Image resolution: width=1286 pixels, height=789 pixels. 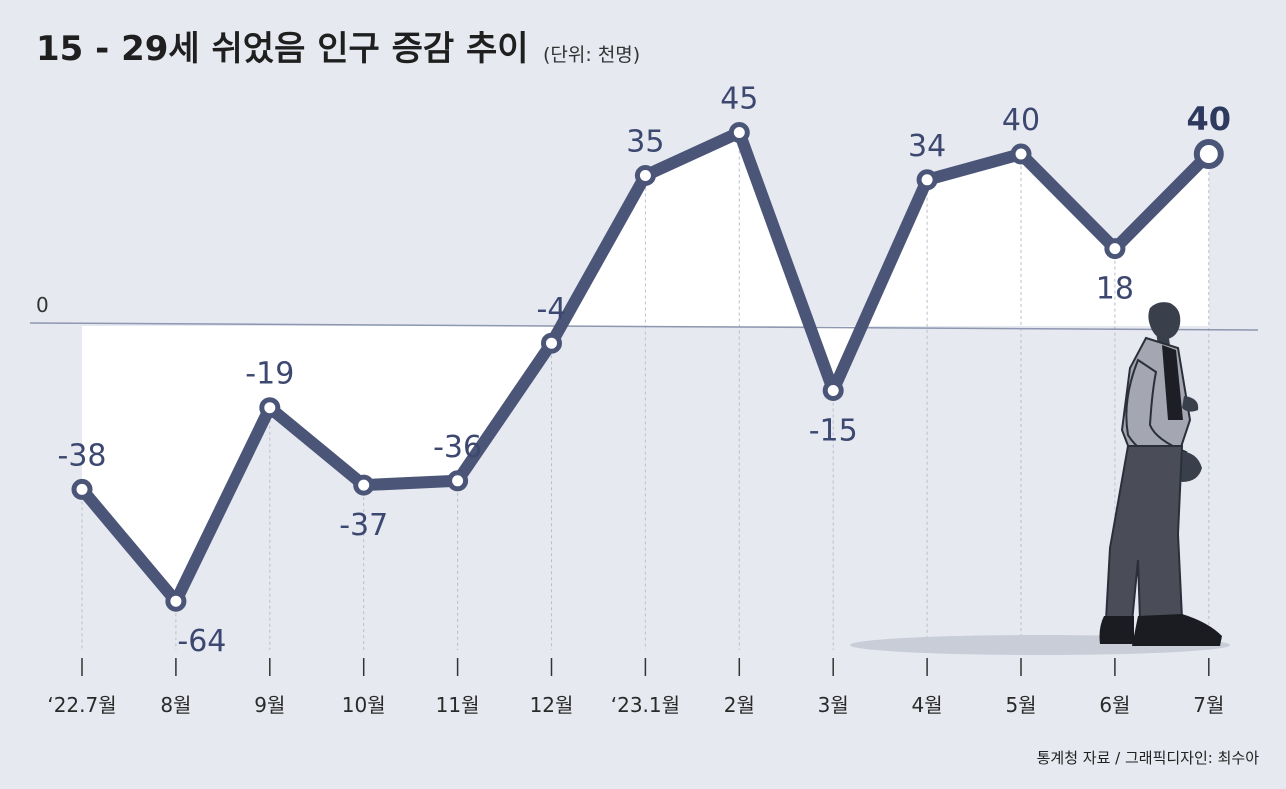 I want to click on data-label: -64, so click(x=201, y=641).